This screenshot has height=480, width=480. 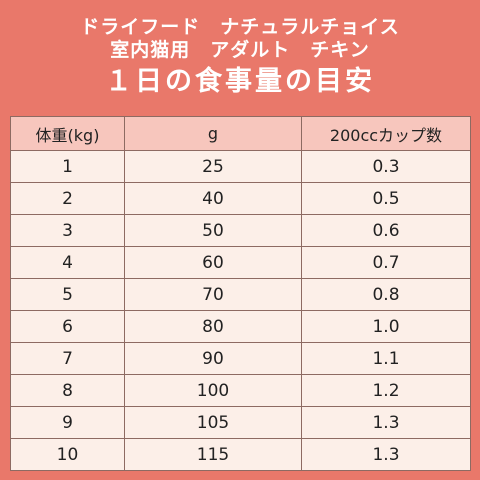 What do you see at coordinates (67, 198) in the screenshot?
I see `weight-cell: 2` at bounding box center [67, 198].